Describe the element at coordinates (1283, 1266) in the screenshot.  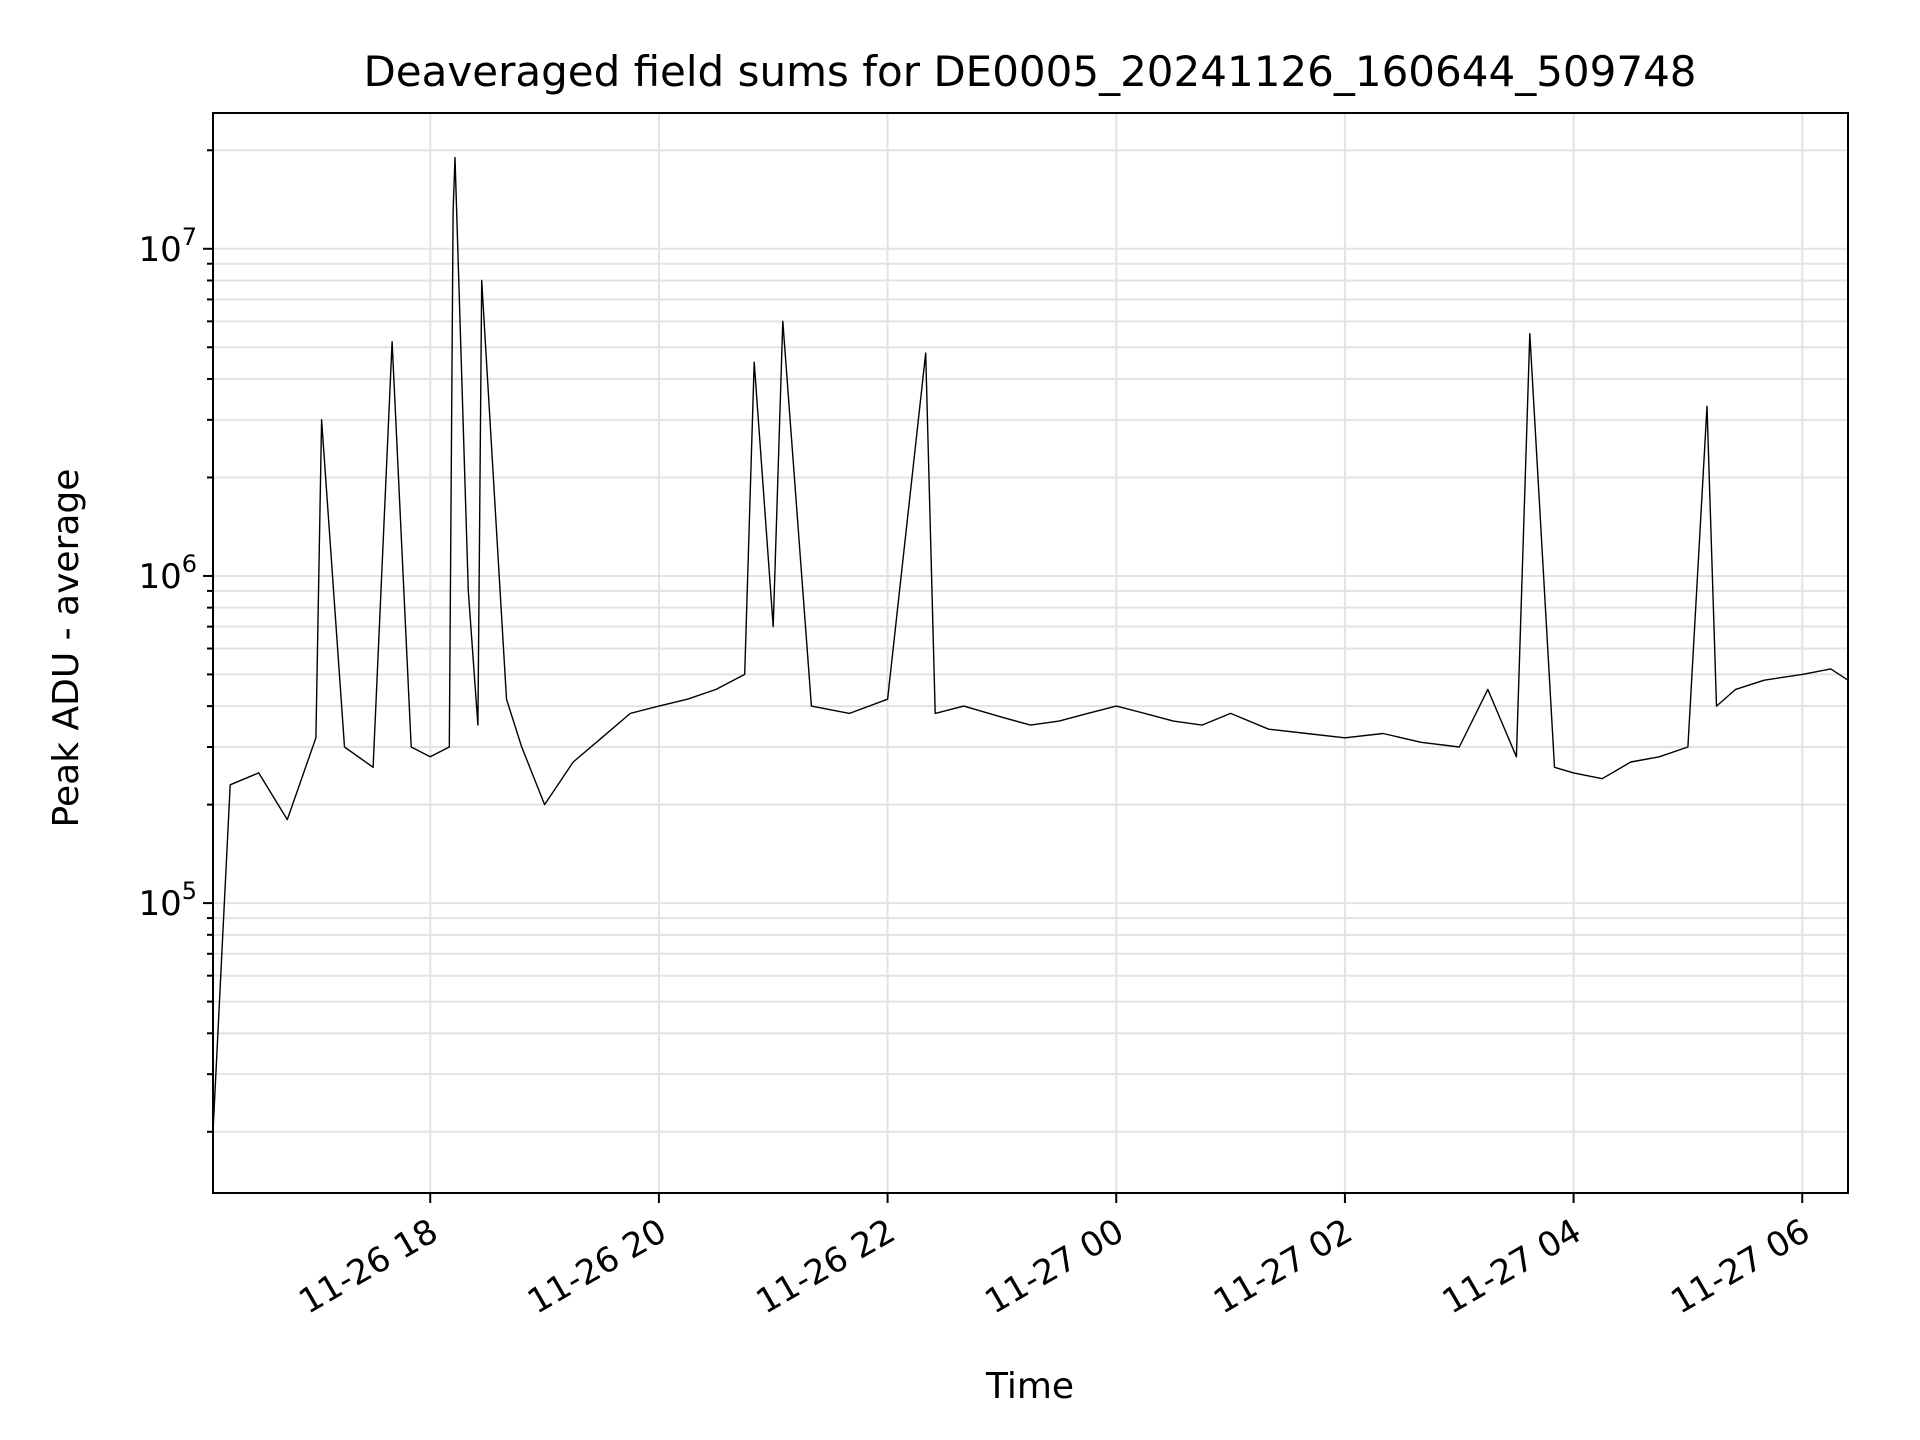
I see `x-tick-label: 11-27 02` at that location.